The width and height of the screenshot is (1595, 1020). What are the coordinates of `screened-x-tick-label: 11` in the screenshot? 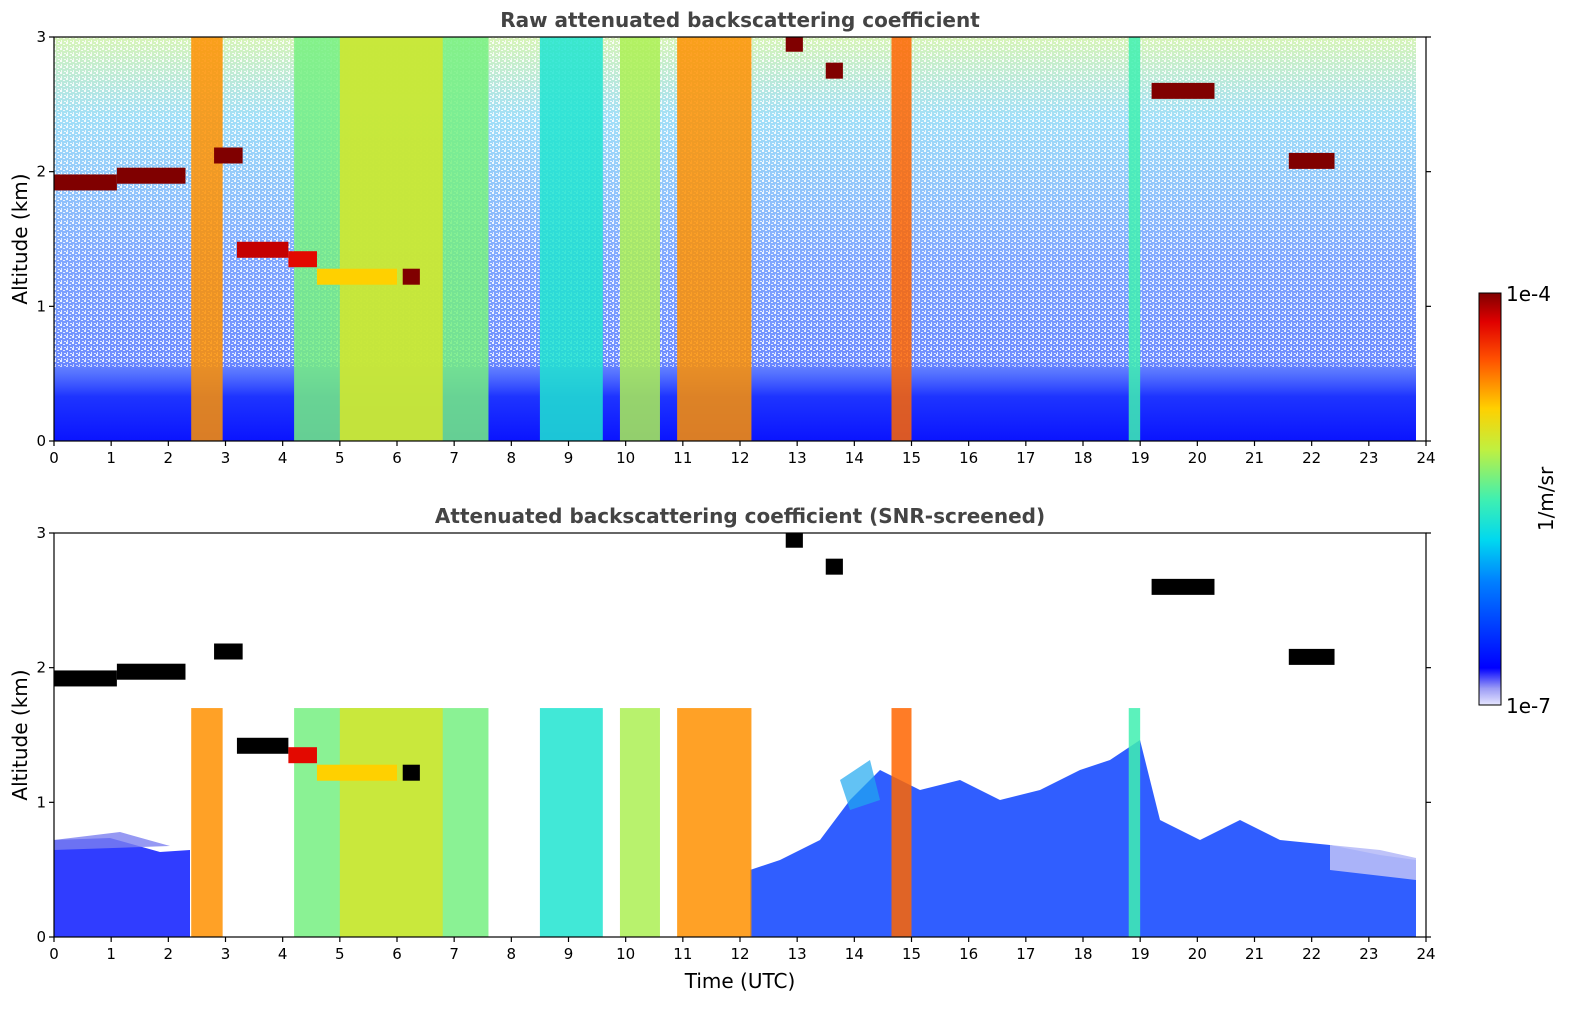 It's located at (682, 954).